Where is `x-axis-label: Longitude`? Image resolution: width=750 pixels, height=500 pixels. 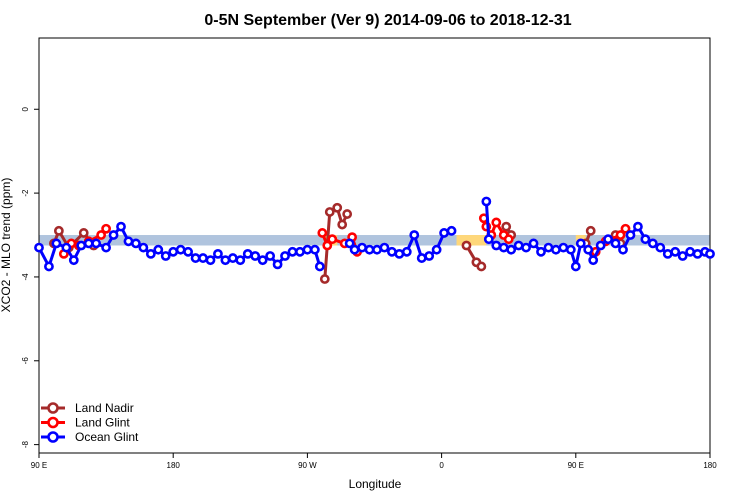
x-axis-label: Longitude is located at coordinates (375, 484).